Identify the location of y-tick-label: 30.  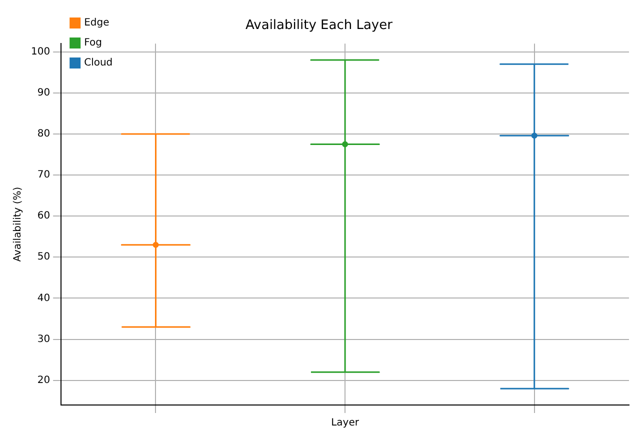
(43, 339).